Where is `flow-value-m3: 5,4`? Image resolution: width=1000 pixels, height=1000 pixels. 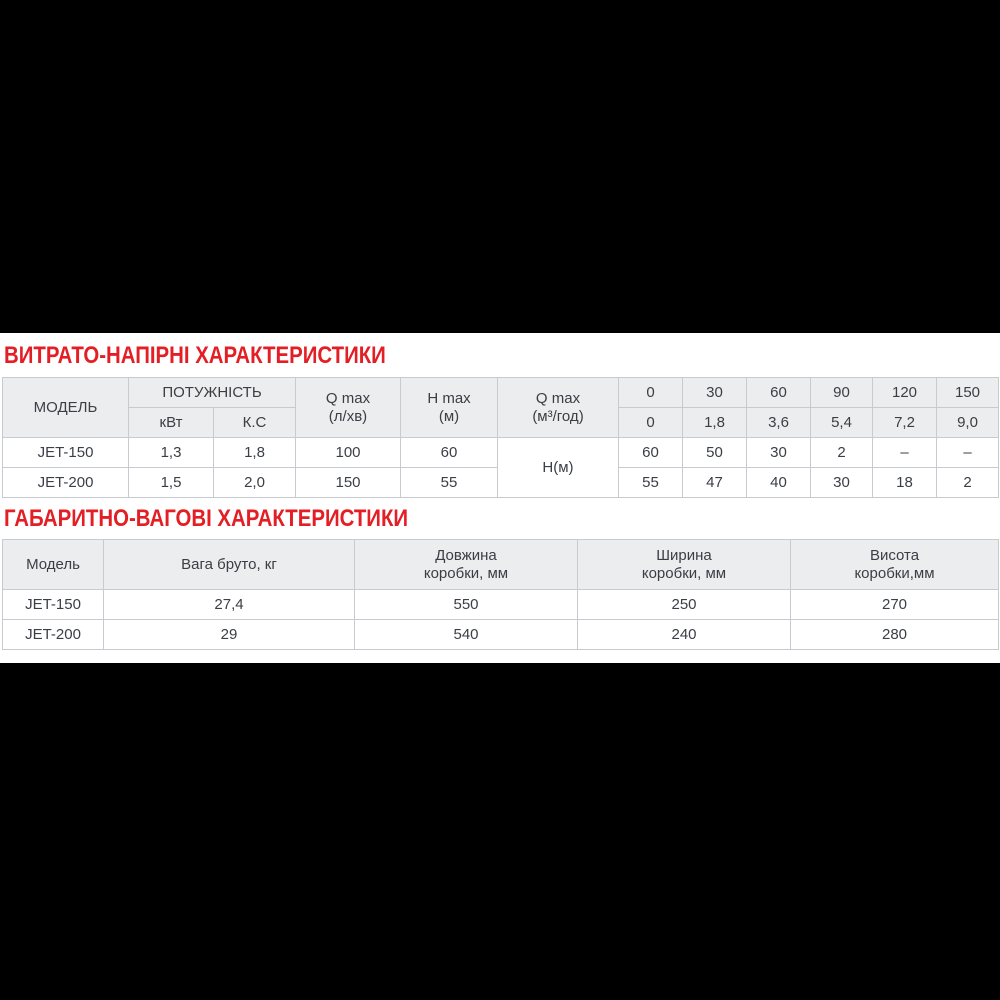 flow-value-m3: 5,4 is located at coordinates (841, 422).